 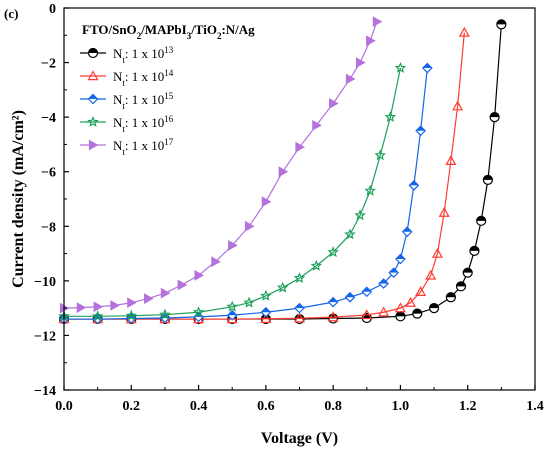 I want to click on x-axis-title: Voltage (V), so click(x=299, y=438).